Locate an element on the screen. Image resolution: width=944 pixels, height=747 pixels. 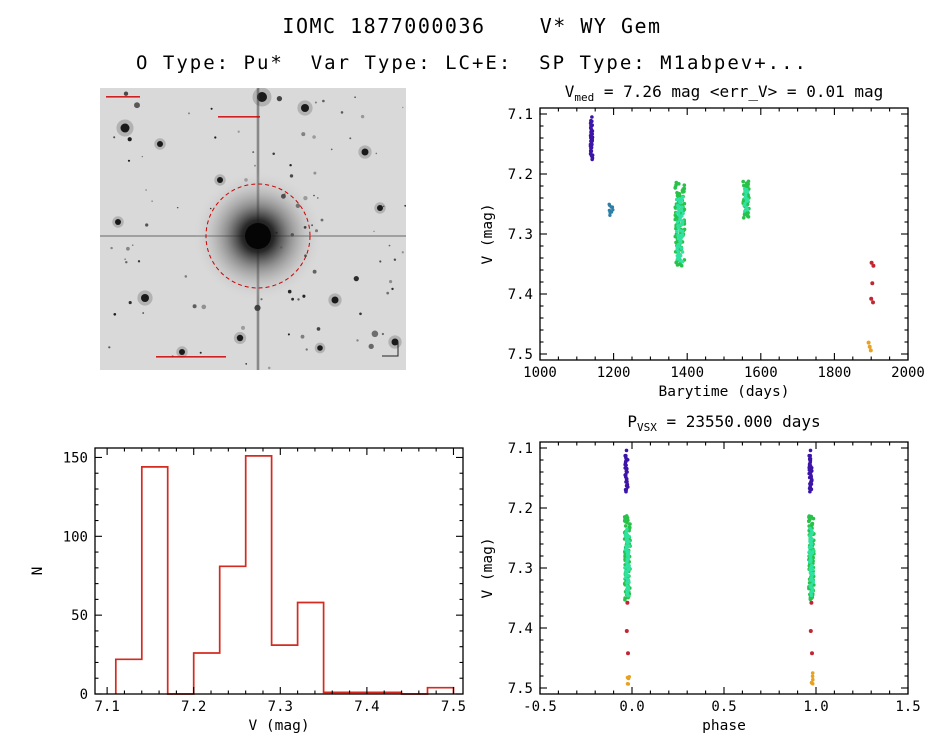
cluster-epoch-2-blue is located at coordinates (611, 209).